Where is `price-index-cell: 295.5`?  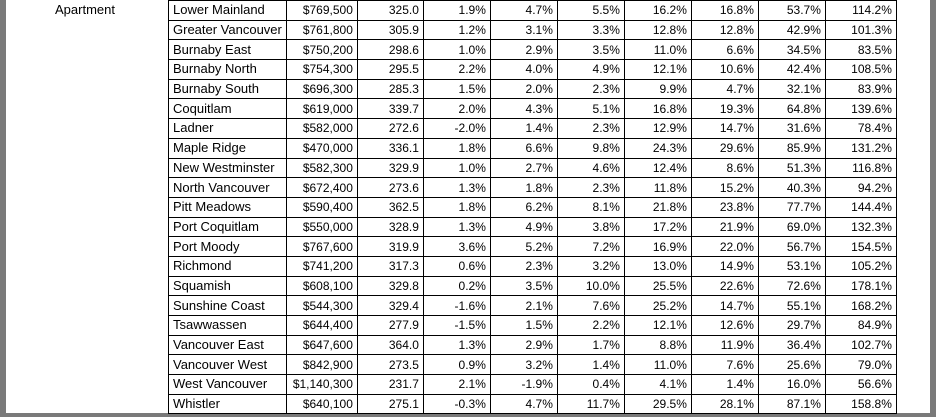 price-index-cell: 295.5 is located at coordinates (390, 69).